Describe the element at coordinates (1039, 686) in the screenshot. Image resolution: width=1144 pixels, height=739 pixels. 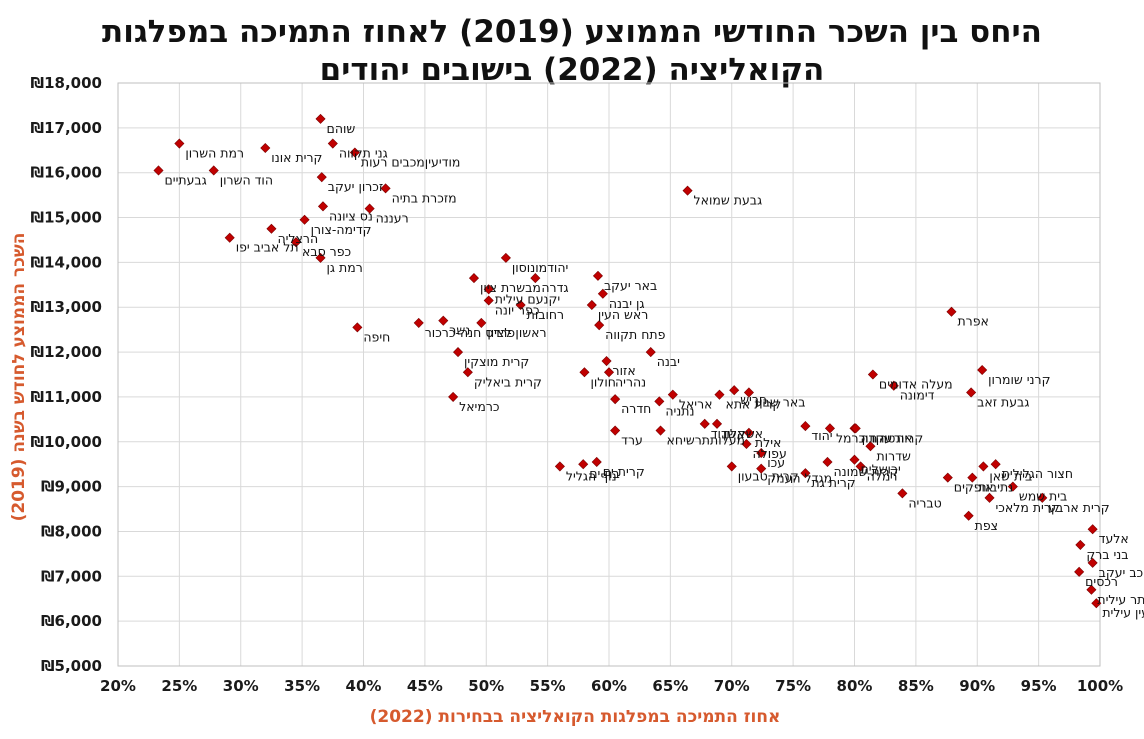
I see `x-tick-label: 95%` at that location.